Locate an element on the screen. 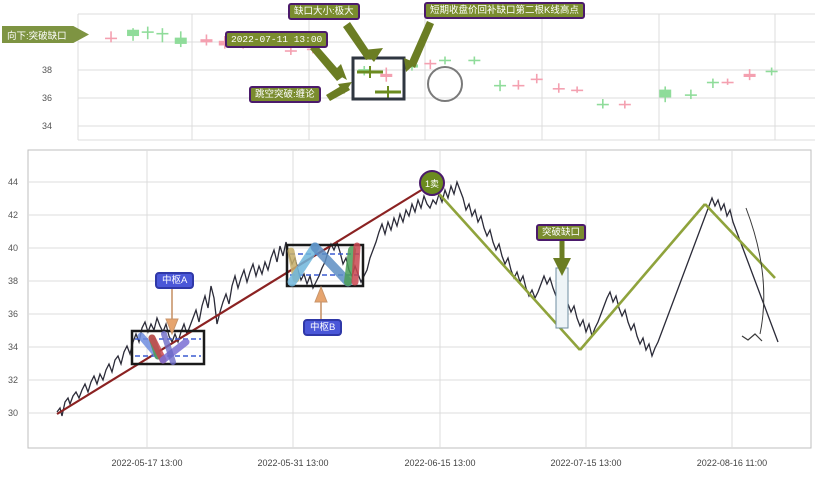  gap-highlight-box is located at coordinates (378, 78).